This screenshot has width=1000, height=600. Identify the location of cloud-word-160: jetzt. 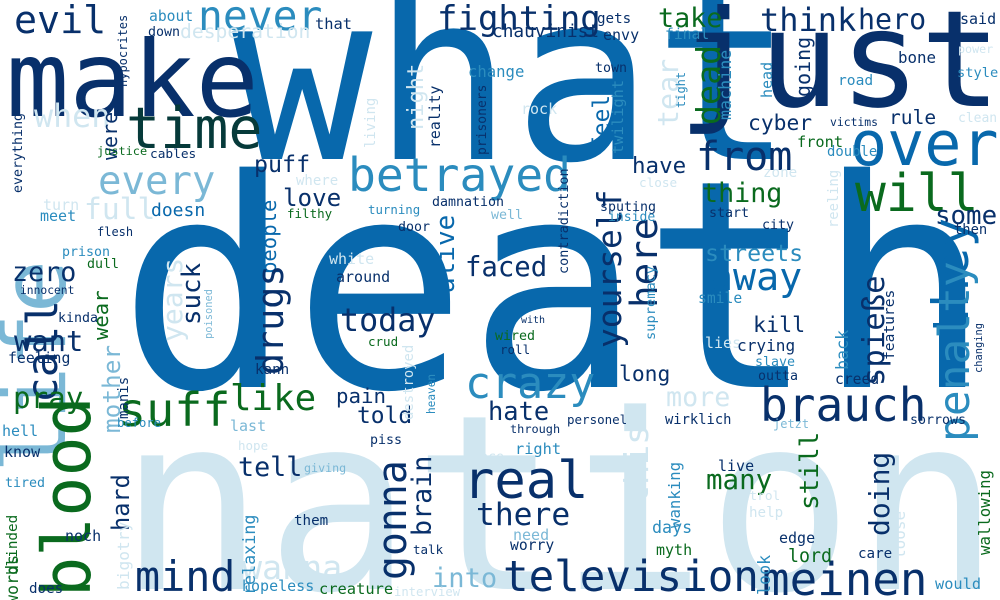
(791, 423).